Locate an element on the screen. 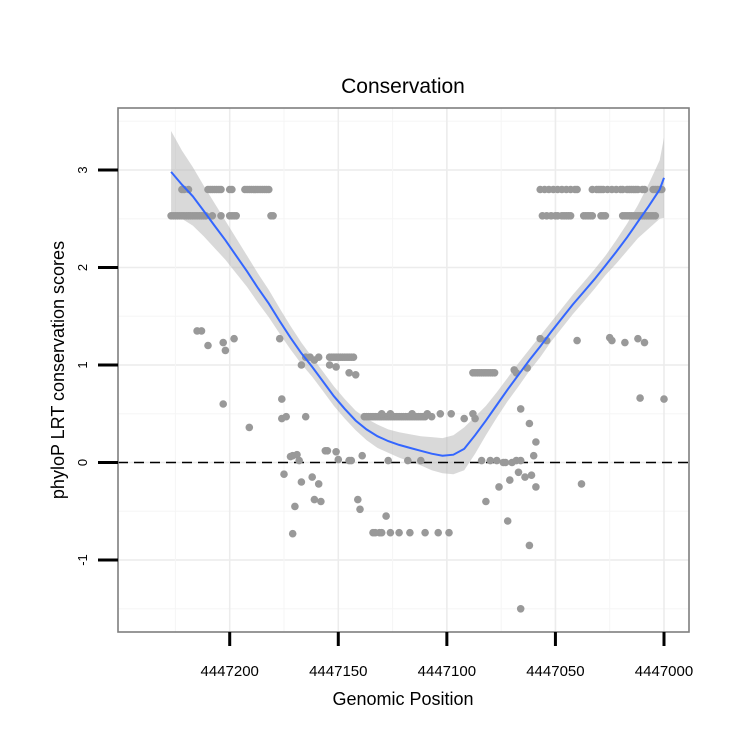 The height and width of the screenshot is (750, 750). y-tick-label: 0 is located at coordinates (82, 462).